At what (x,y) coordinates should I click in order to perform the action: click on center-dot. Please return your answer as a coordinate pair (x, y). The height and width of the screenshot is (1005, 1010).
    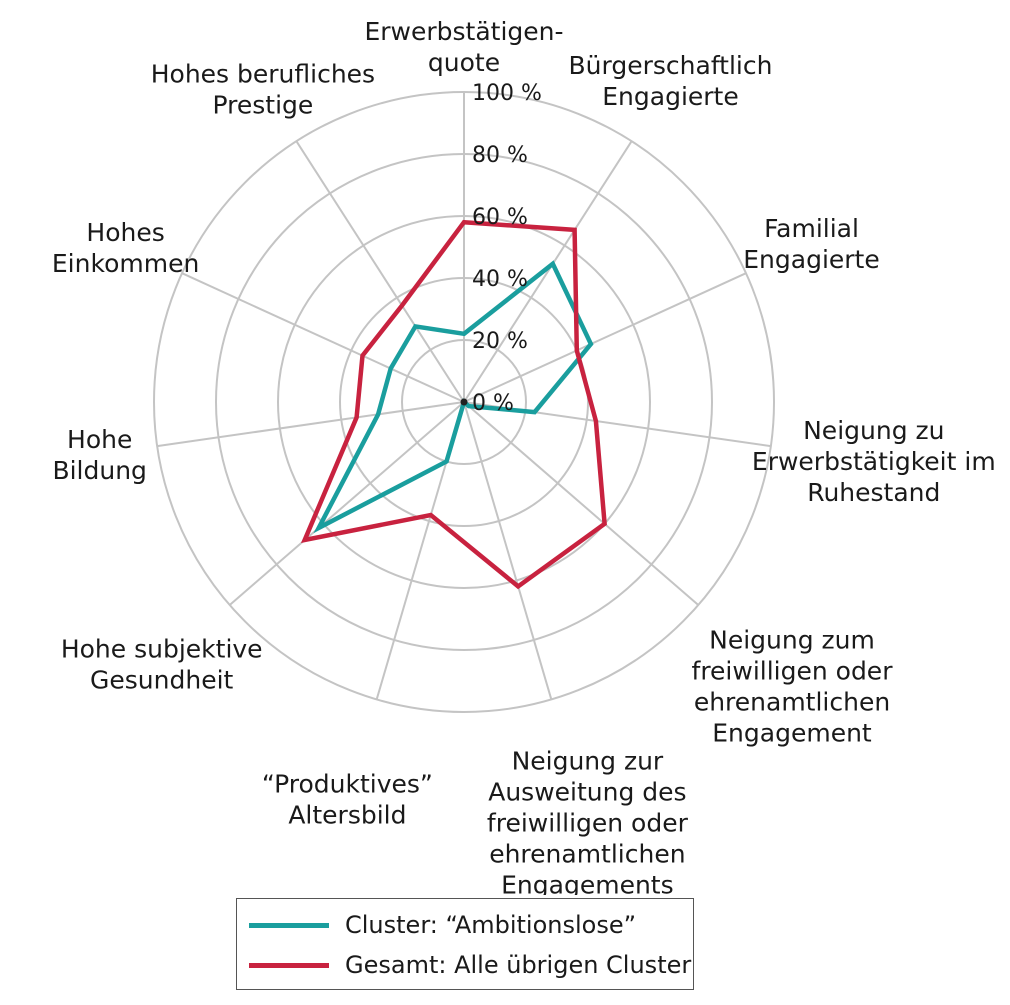
    Looking at the image, I should click on (464, 402).